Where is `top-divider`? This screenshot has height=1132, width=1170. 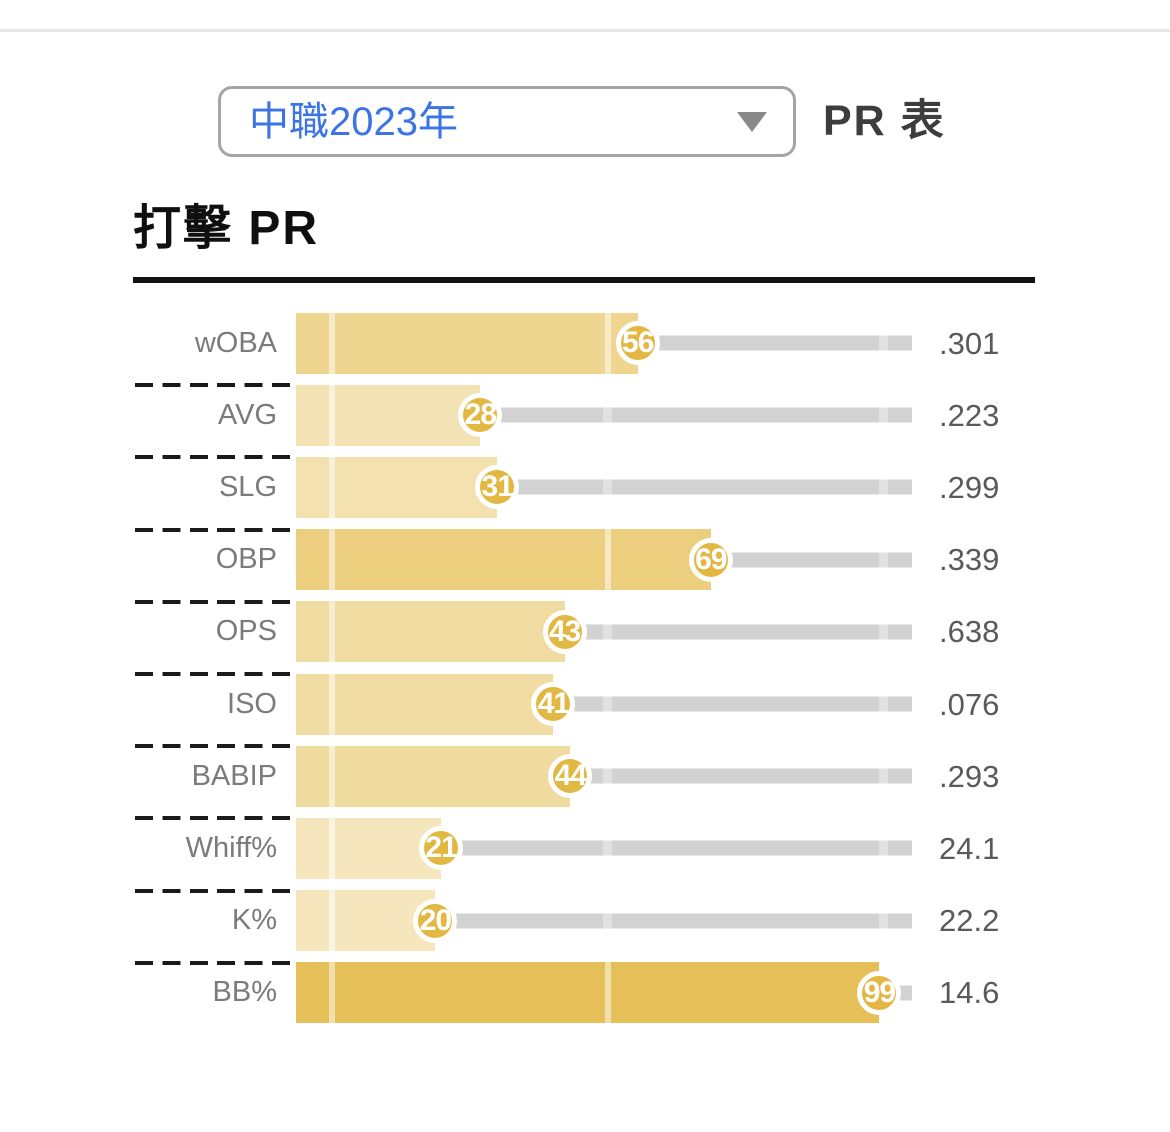 top-divider is located at coordinates (585, 30).